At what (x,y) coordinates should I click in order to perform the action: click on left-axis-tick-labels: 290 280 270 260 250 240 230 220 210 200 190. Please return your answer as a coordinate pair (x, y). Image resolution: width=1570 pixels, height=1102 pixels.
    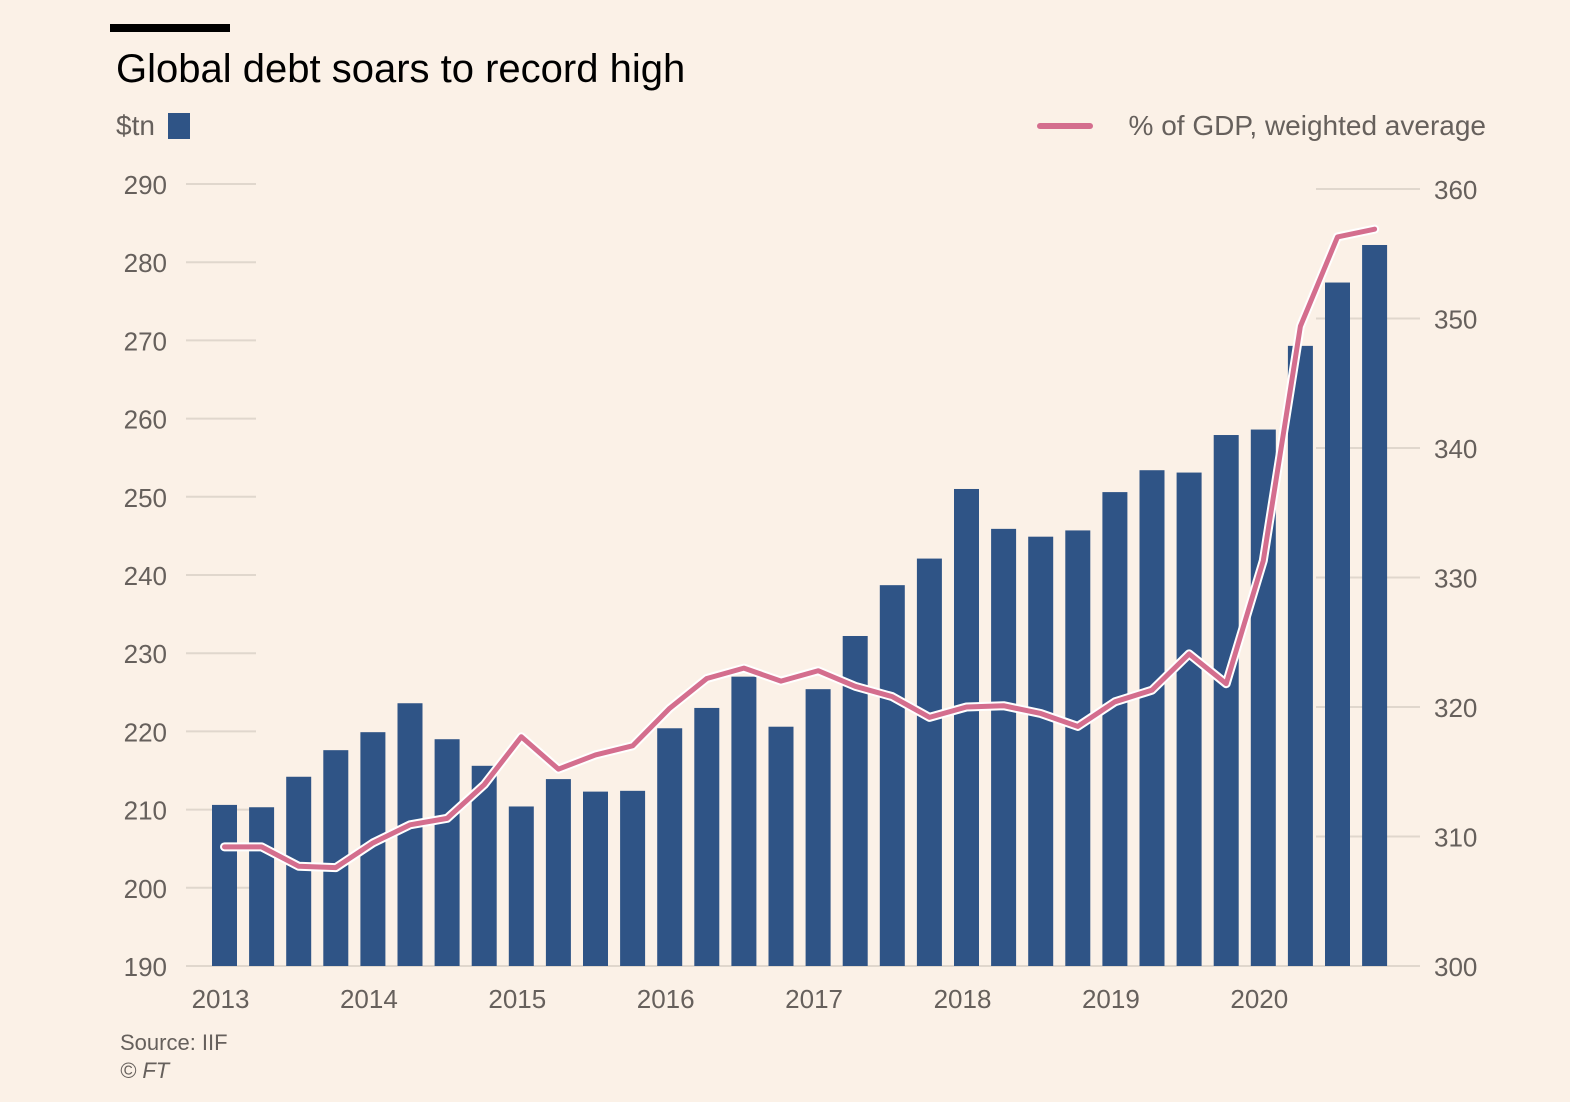
    Looking at the image, I should click on (145, 576).